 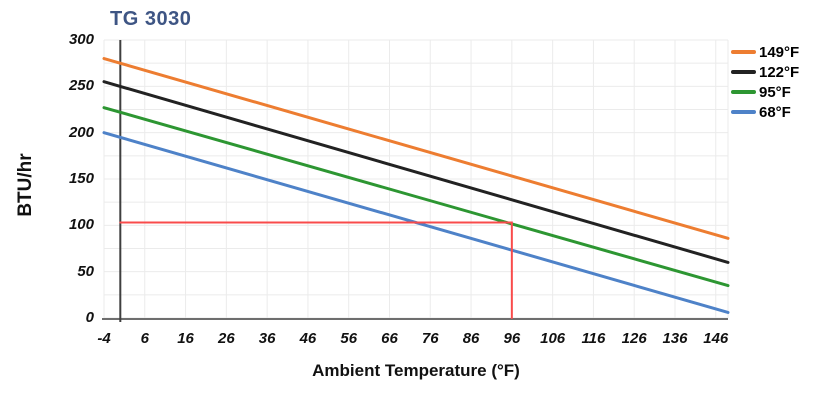 What do you see at coordinates (389, 338) in the screenshot?
I see `x-tick-label: 66` at bounding box center [389, 338].